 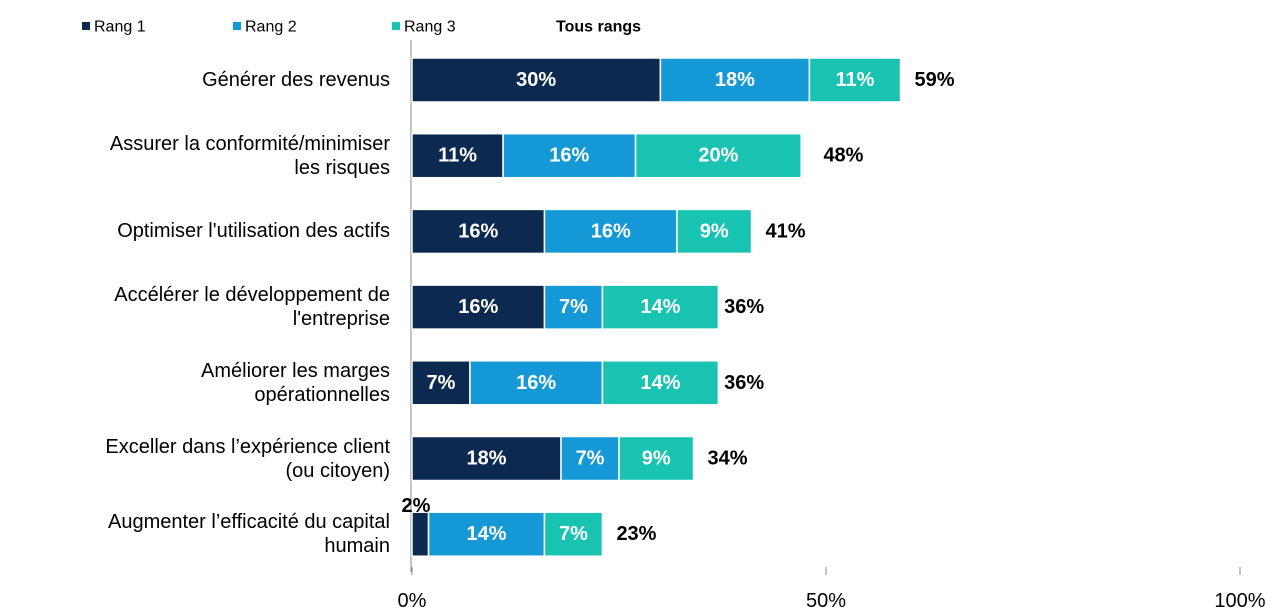 I want to click on total-label: 41%, so click(x=785, y=231).